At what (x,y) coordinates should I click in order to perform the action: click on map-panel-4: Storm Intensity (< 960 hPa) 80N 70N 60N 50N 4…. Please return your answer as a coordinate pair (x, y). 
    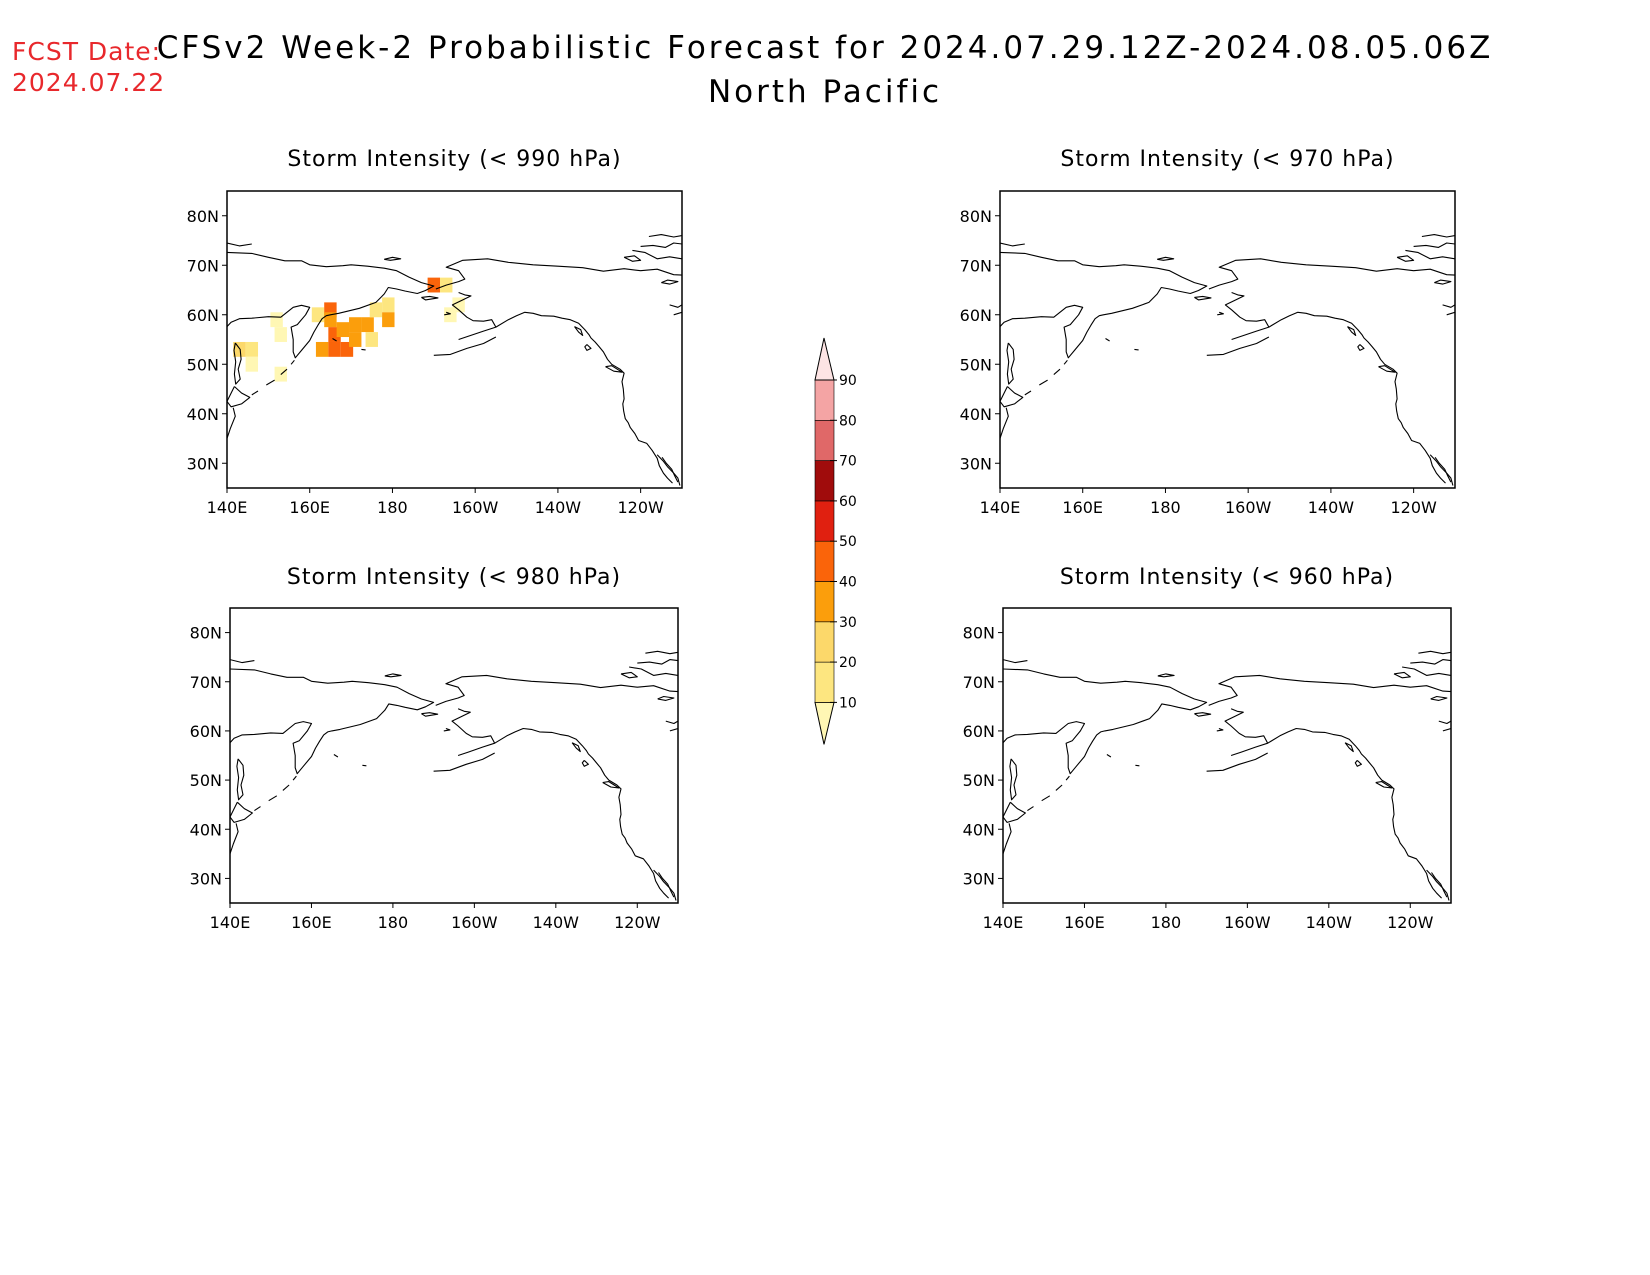
    Looking at the image, I should click on (1207, 748).